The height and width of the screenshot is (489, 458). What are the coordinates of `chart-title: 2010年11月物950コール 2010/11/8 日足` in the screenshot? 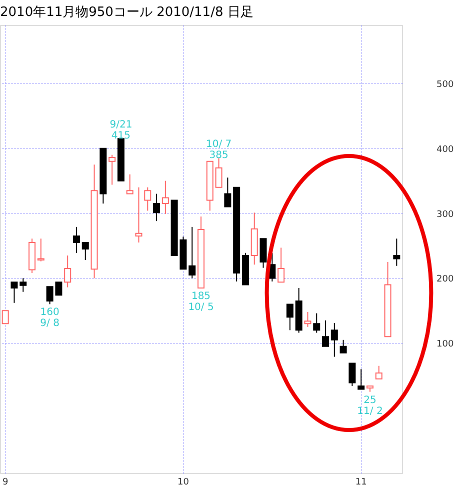 It's located at (127, 12).